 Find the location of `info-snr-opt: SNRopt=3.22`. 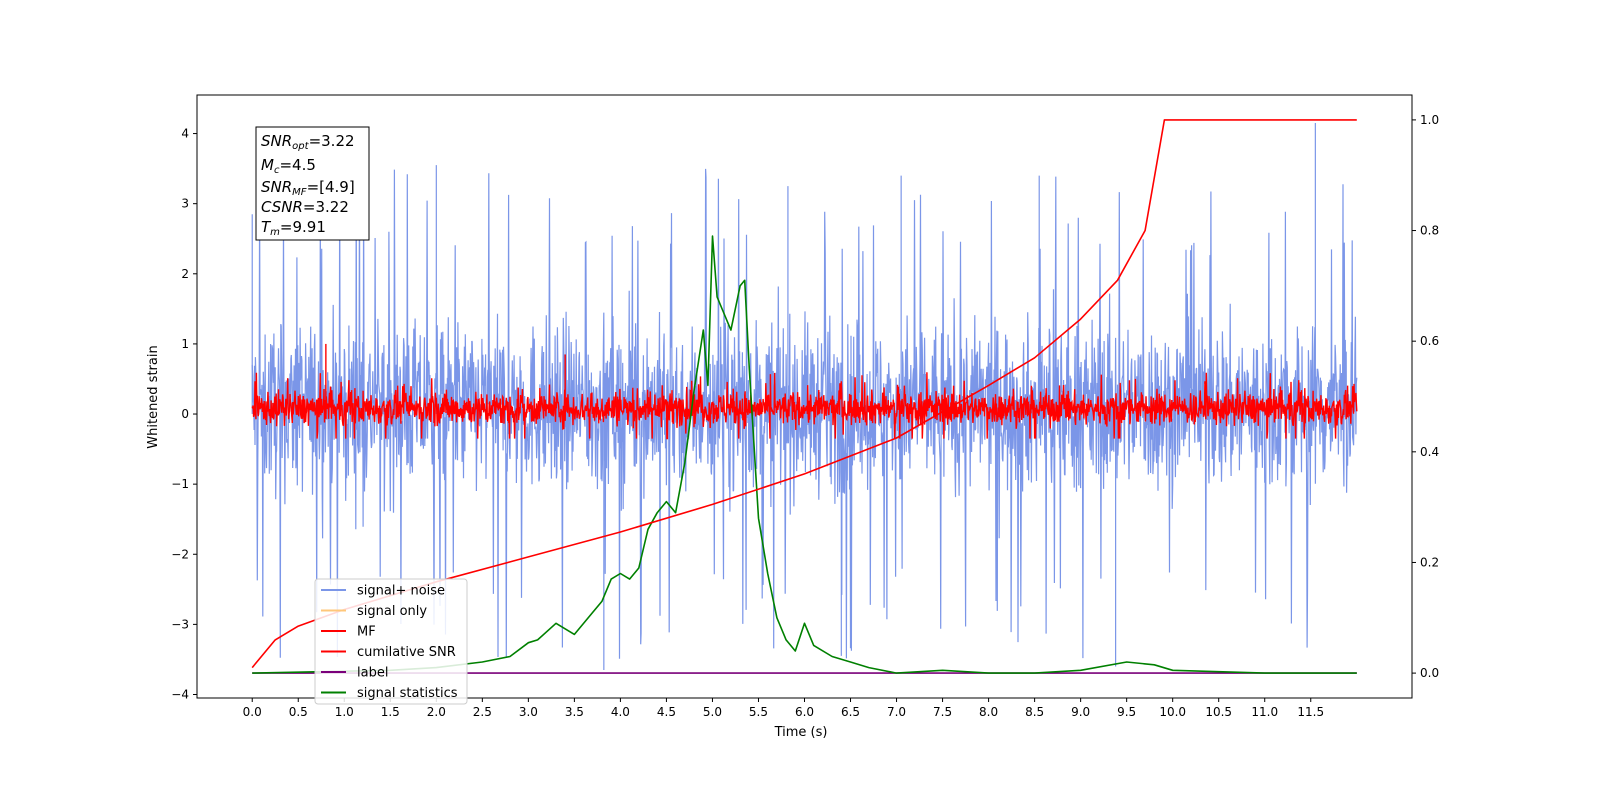

info-snr-opt: SNRopt=3.22 is located at coordinates (308, 142).